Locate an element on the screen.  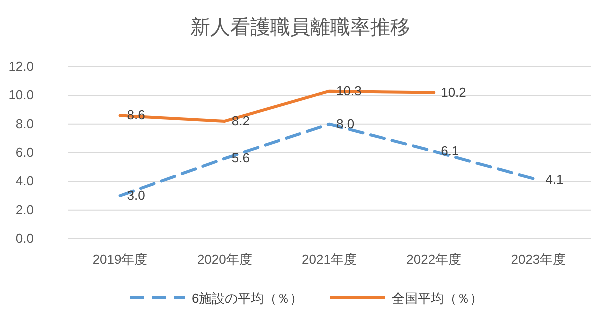
x-tick-label: 2019年度 is located at coordinates (120, 259).